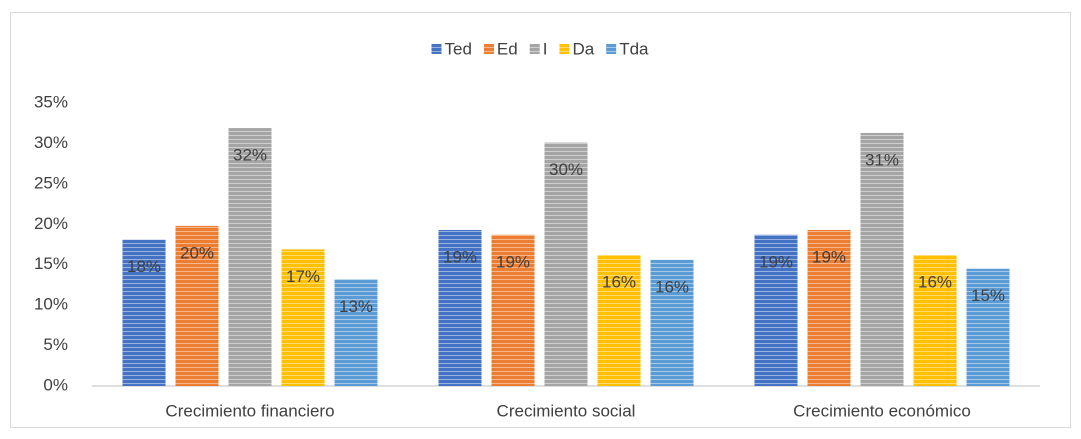  I want to click on data-label: 18%, so click(144, 266).